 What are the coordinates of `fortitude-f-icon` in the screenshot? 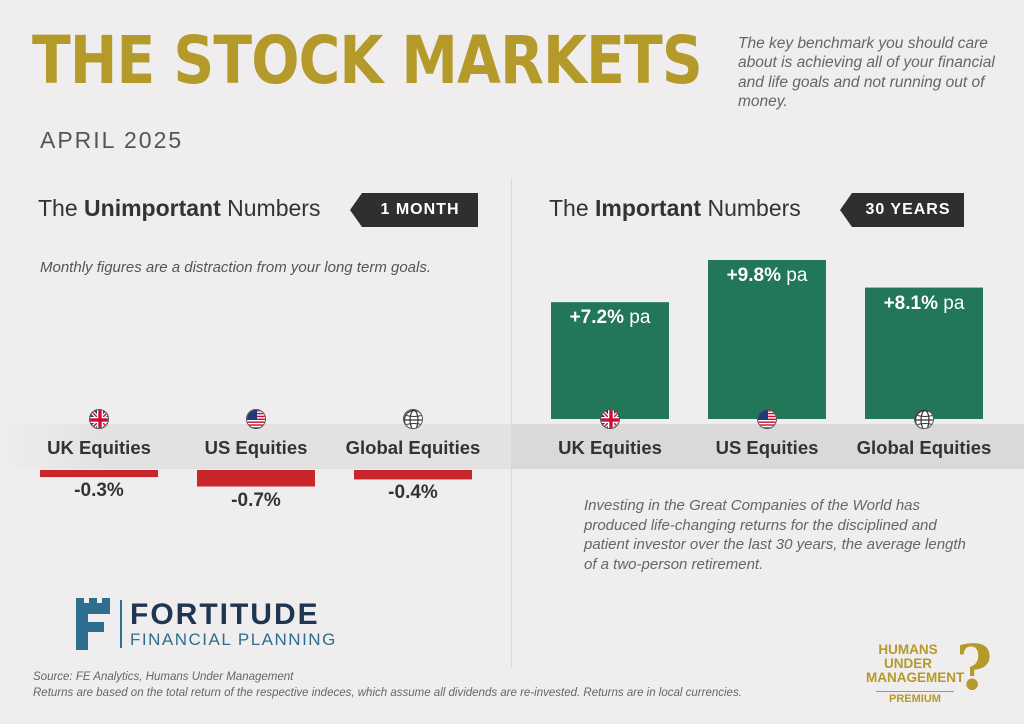 It's located at (93, 624).